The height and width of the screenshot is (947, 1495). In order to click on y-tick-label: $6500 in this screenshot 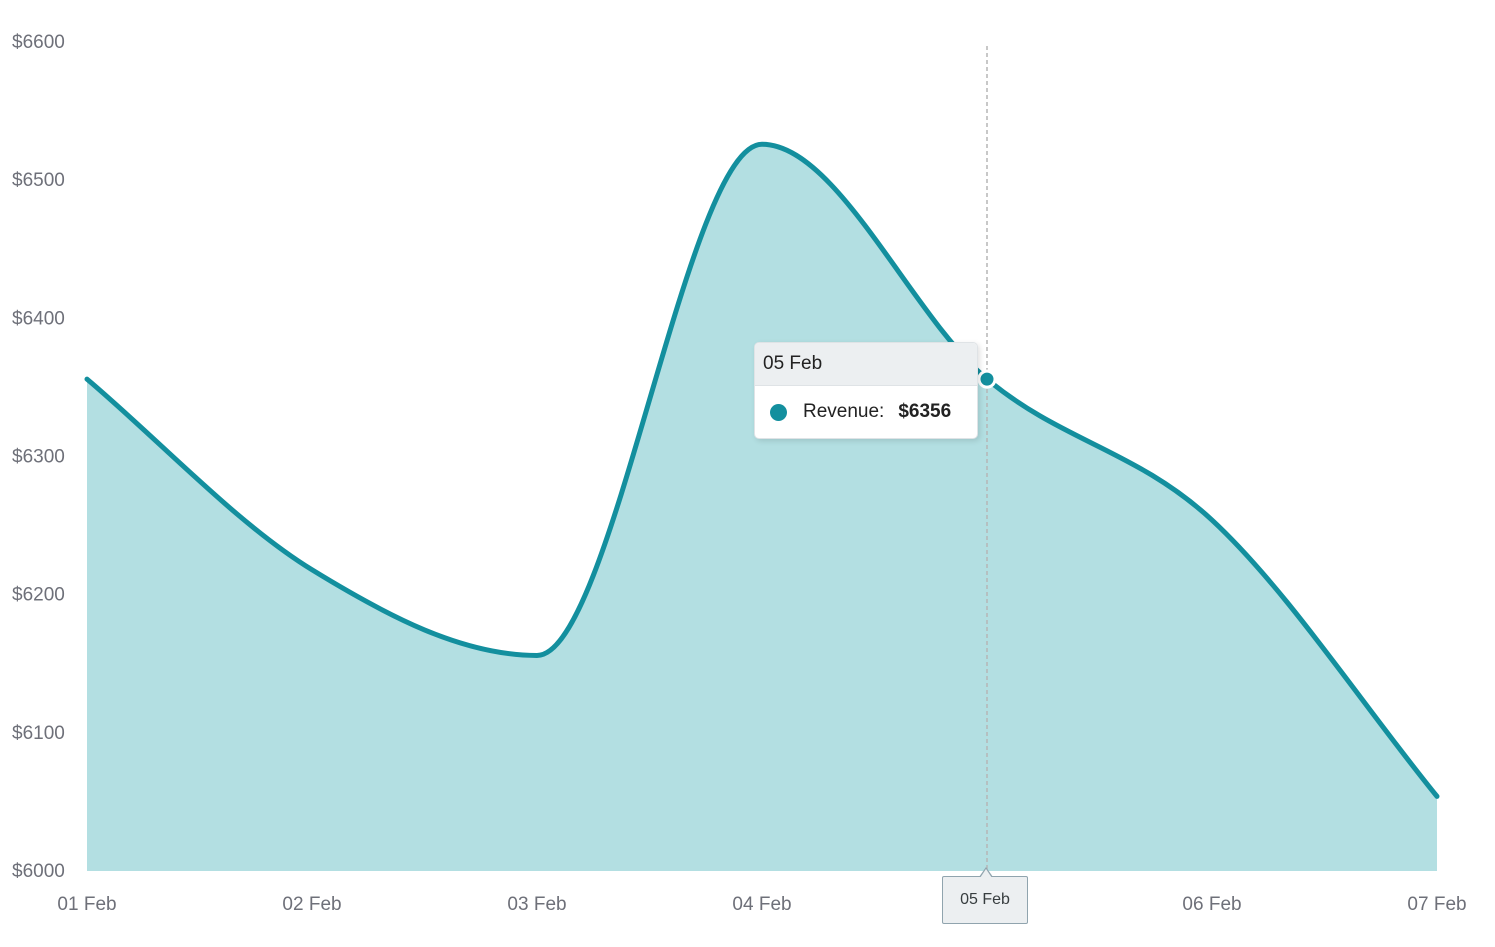, I will do `click(38, 180)`.